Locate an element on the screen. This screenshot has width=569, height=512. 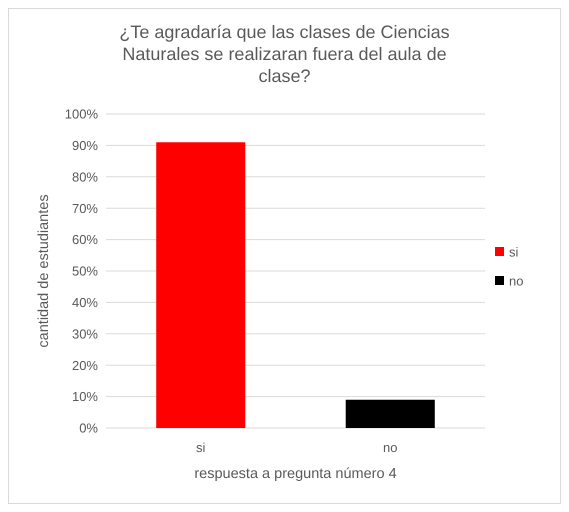
y-axis-title: cantidad de estudiantes is located at coordinates (44, 271).